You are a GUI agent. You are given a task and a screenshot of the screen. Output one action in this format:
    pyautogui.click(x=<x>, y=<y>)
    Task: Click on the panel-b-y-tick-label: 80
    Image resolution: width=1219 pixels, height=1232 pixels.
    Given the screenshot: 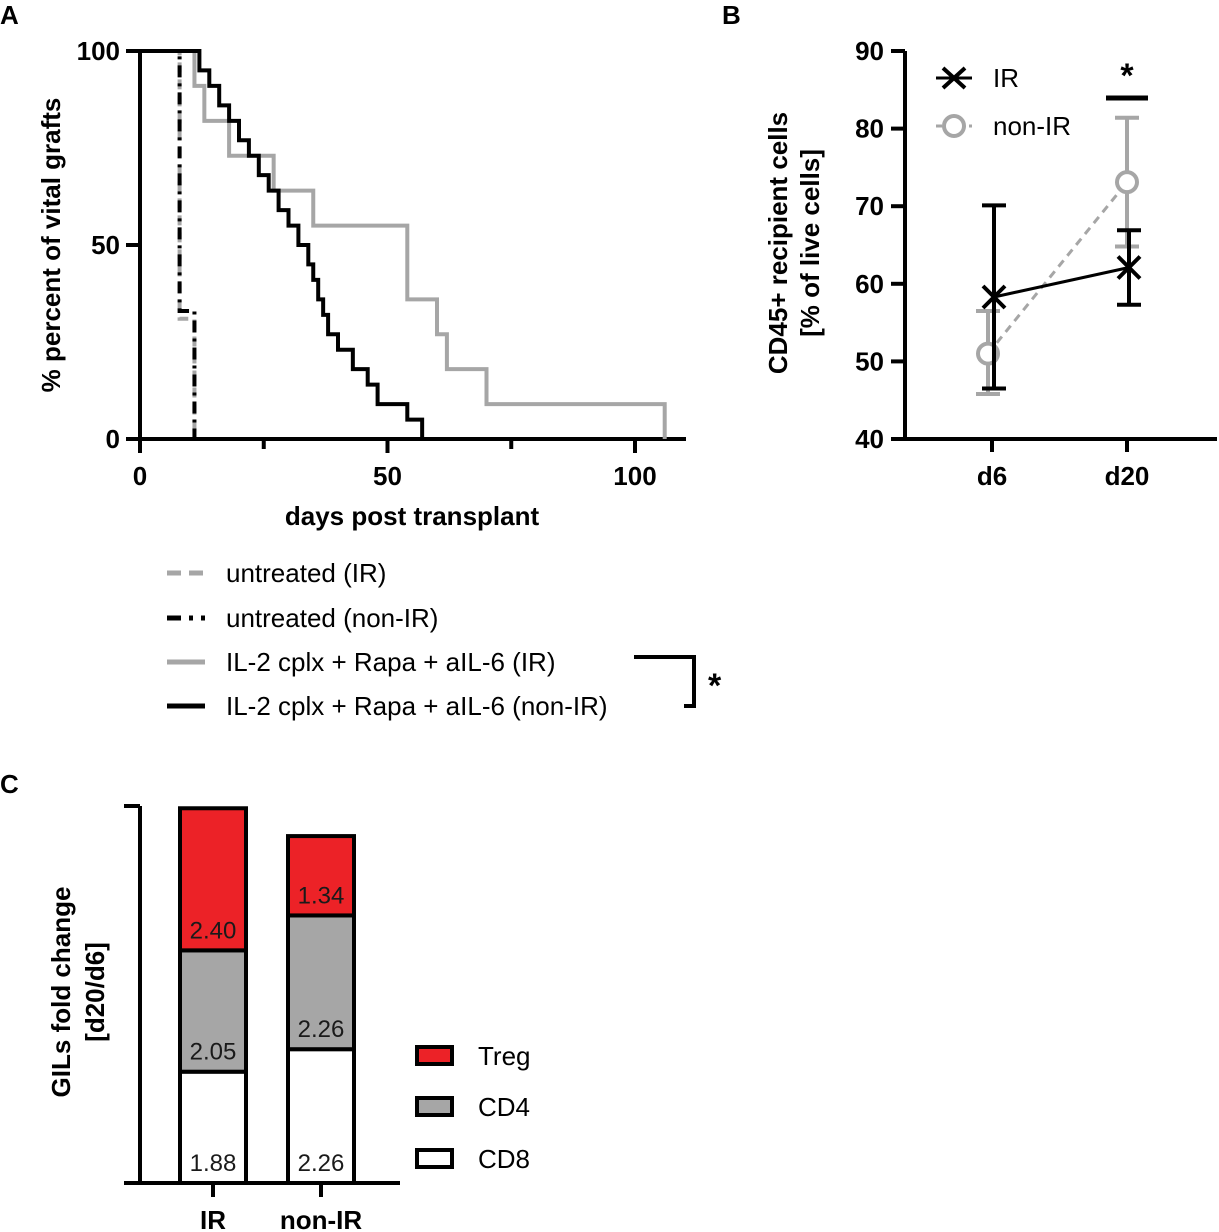 What is the action you would take?
    pyautogui.click(x=869, y=129)
    